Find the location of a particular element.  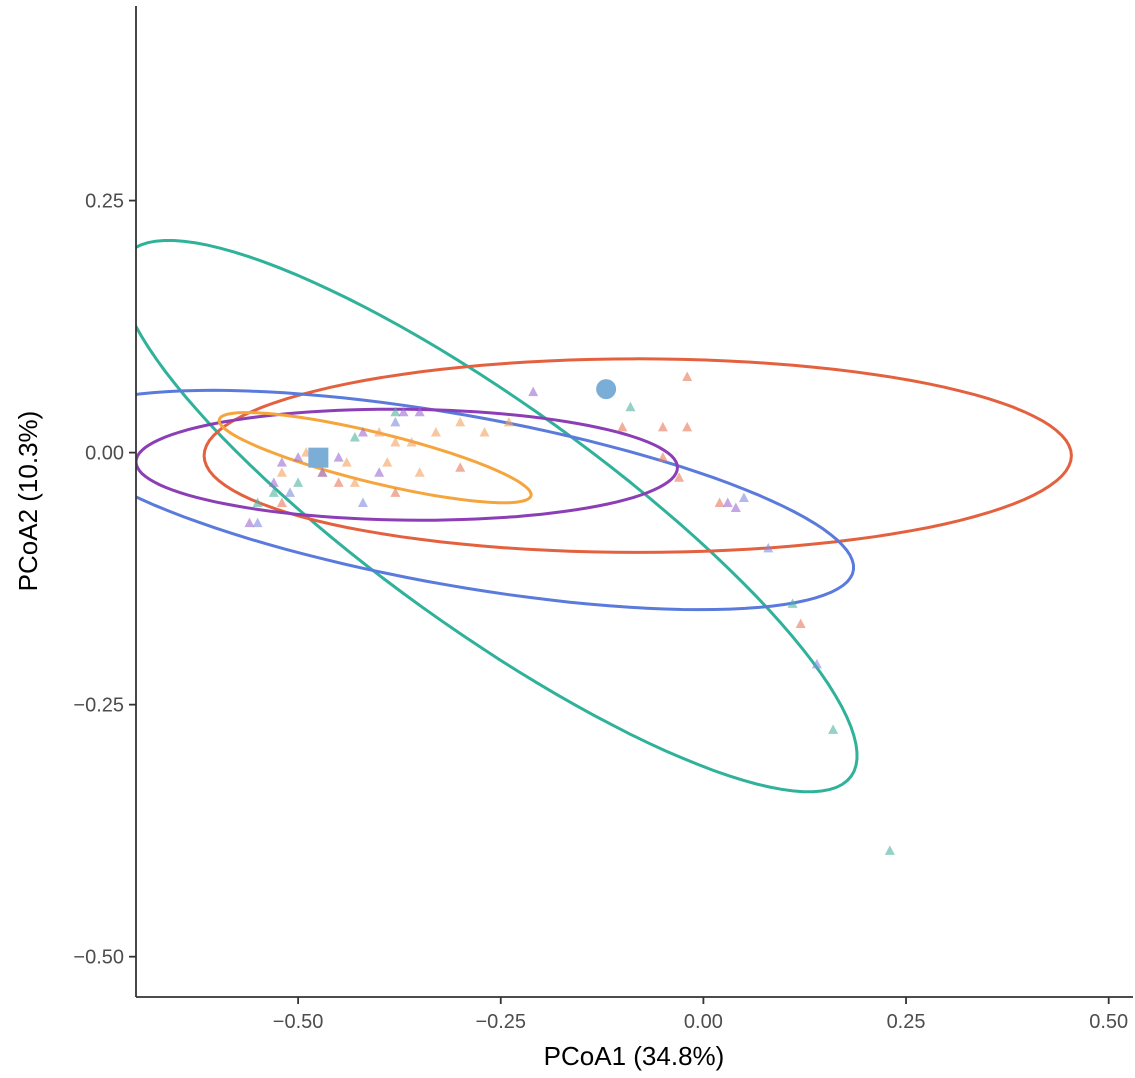

y-axis-ticks: 0.25 0.00 −0.25 −0.50 is located at coordinates (104, 580).